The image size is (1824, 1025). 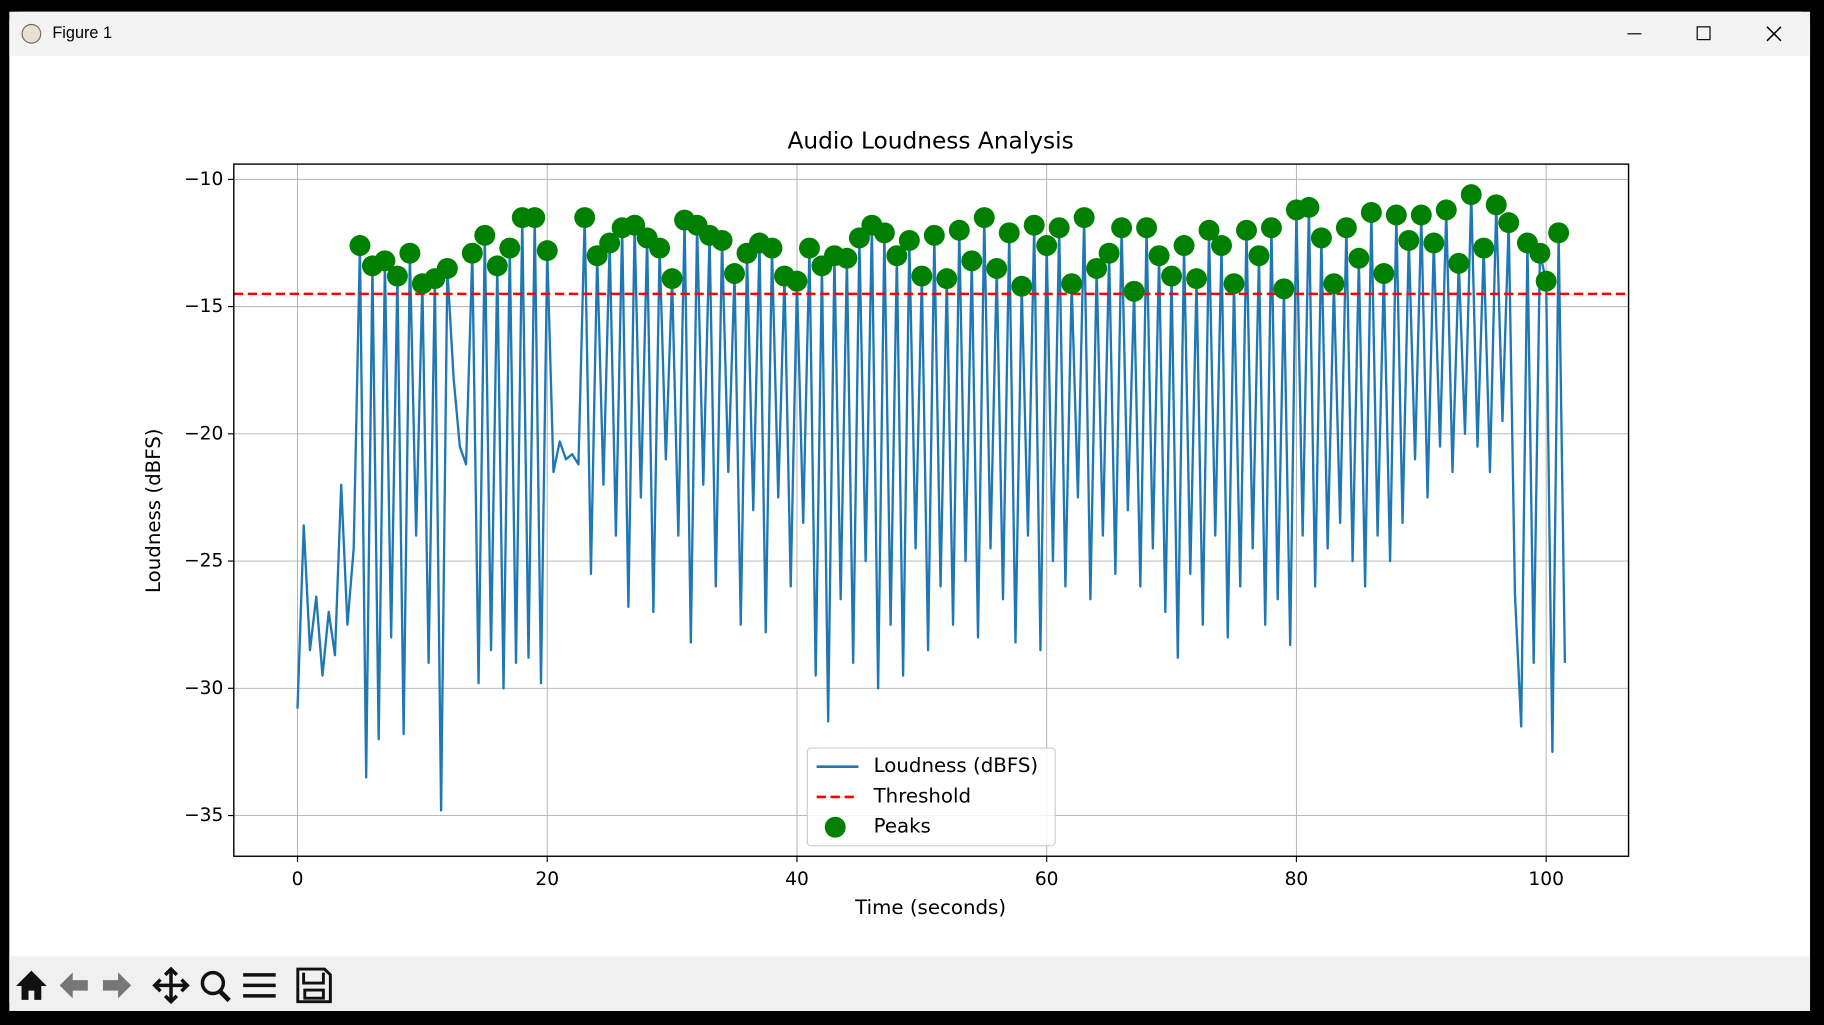 What do you see at coordinates (203, 433) in the screenshot?
I see `y-tick-label: −20` at bounding box center [203, 433].